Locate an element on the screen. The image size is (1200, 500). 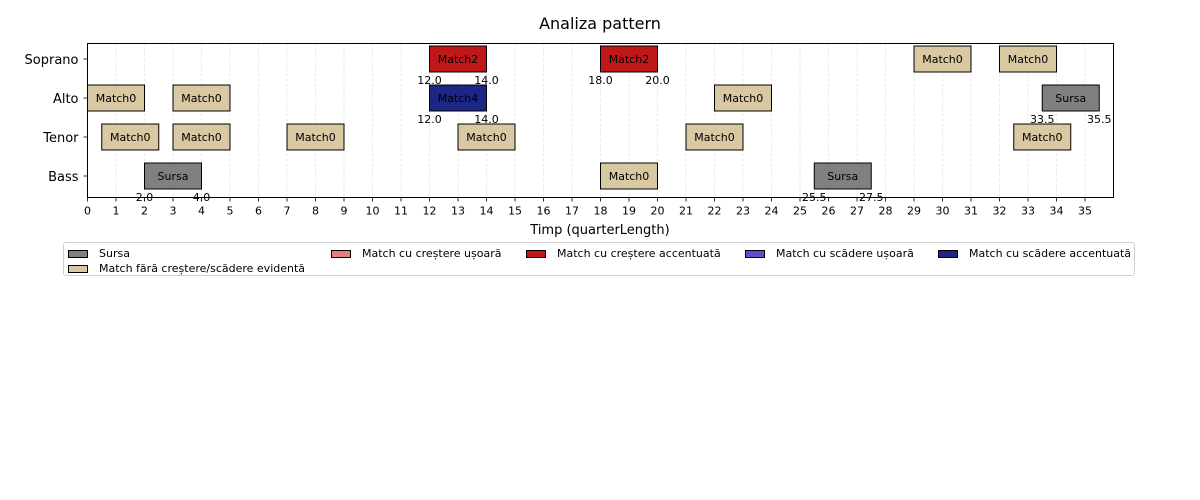
x-tick-label: 22 is located at coordinates (715, 211).